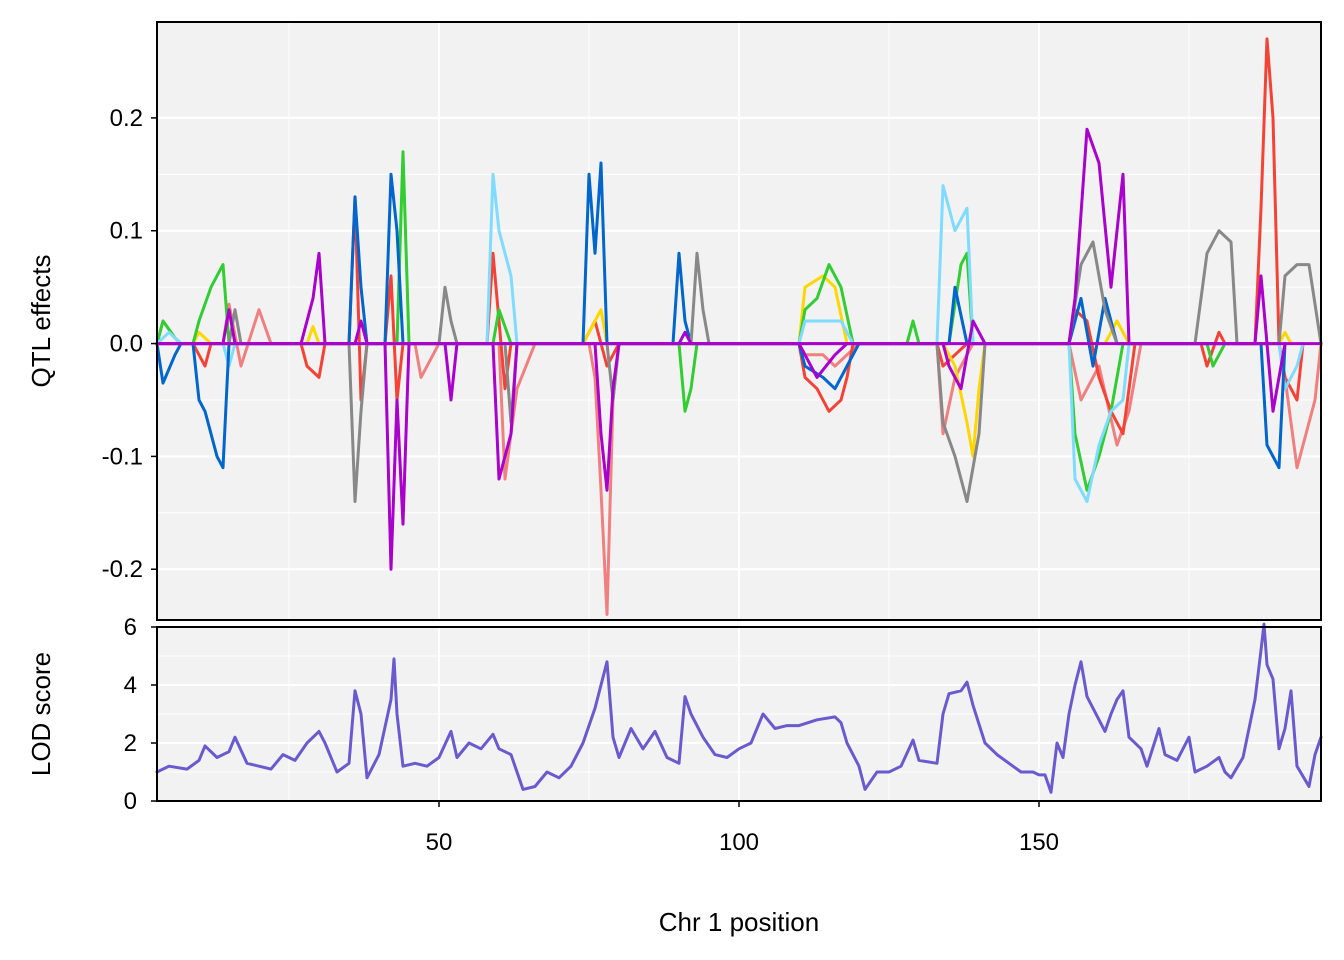  I want to click on effects-y-tick-label: 0.2, so click(126, 118).